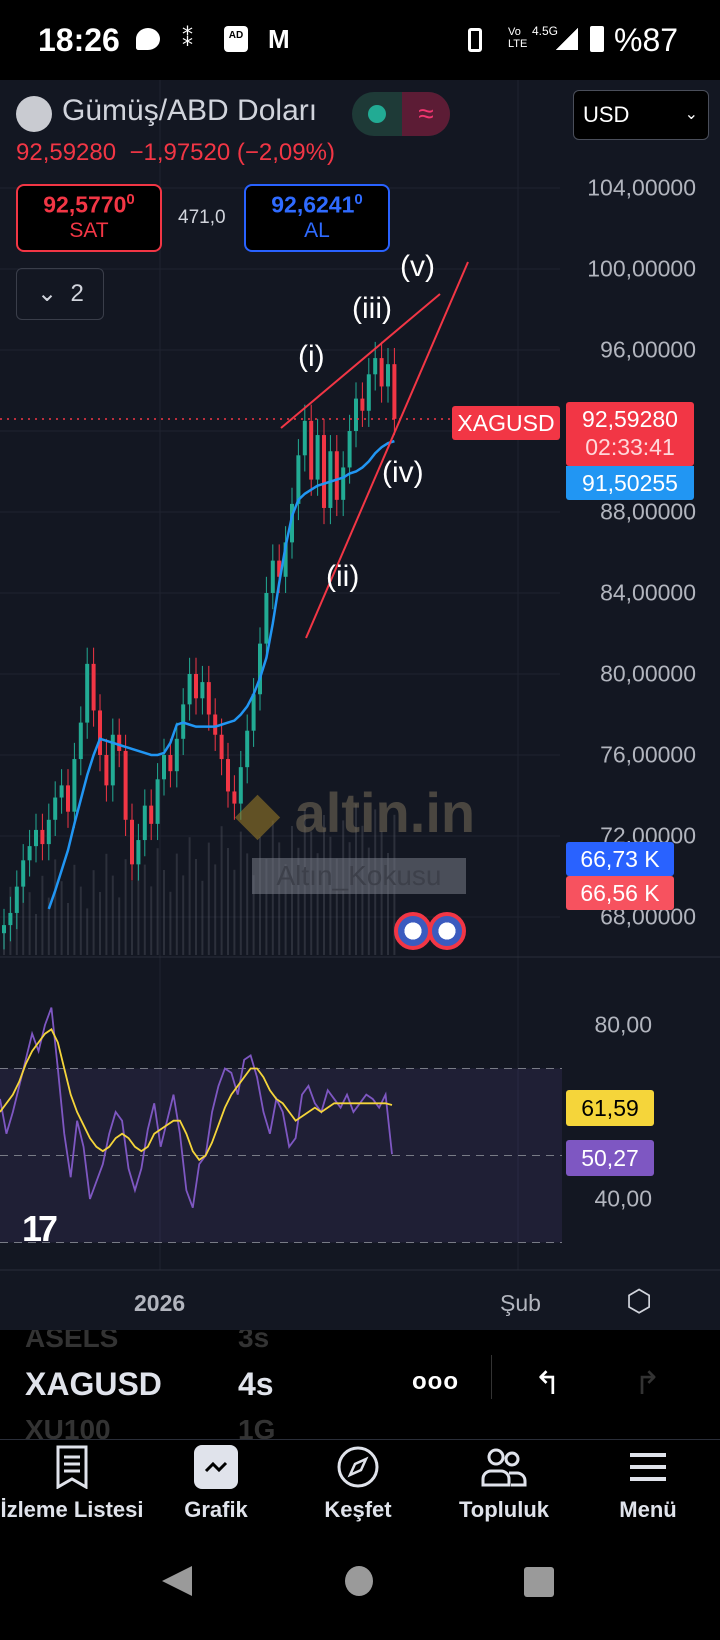 Image resolution: width=720 pixels, height=1640 pixels. What do you see at coordinates (401, 114) in the screenshot?
I see `market-status-toggle: ≈` at bounding box center [401, 114].